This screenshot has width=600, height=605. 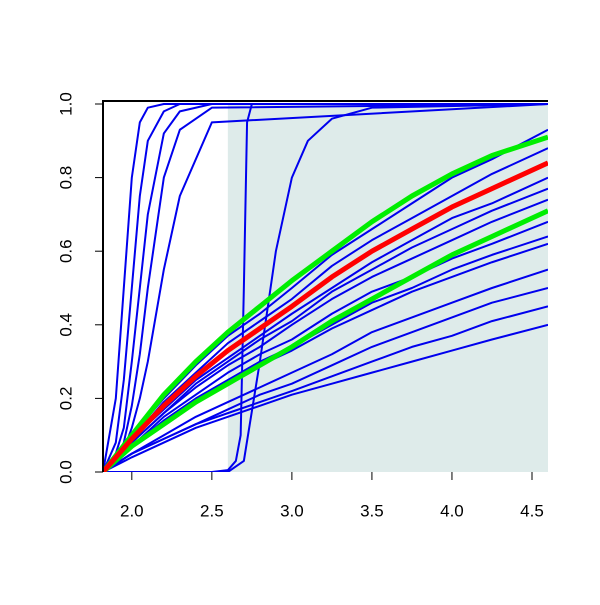 I want to click on x-tick-label: 4.0, so click(x=452, y=510).